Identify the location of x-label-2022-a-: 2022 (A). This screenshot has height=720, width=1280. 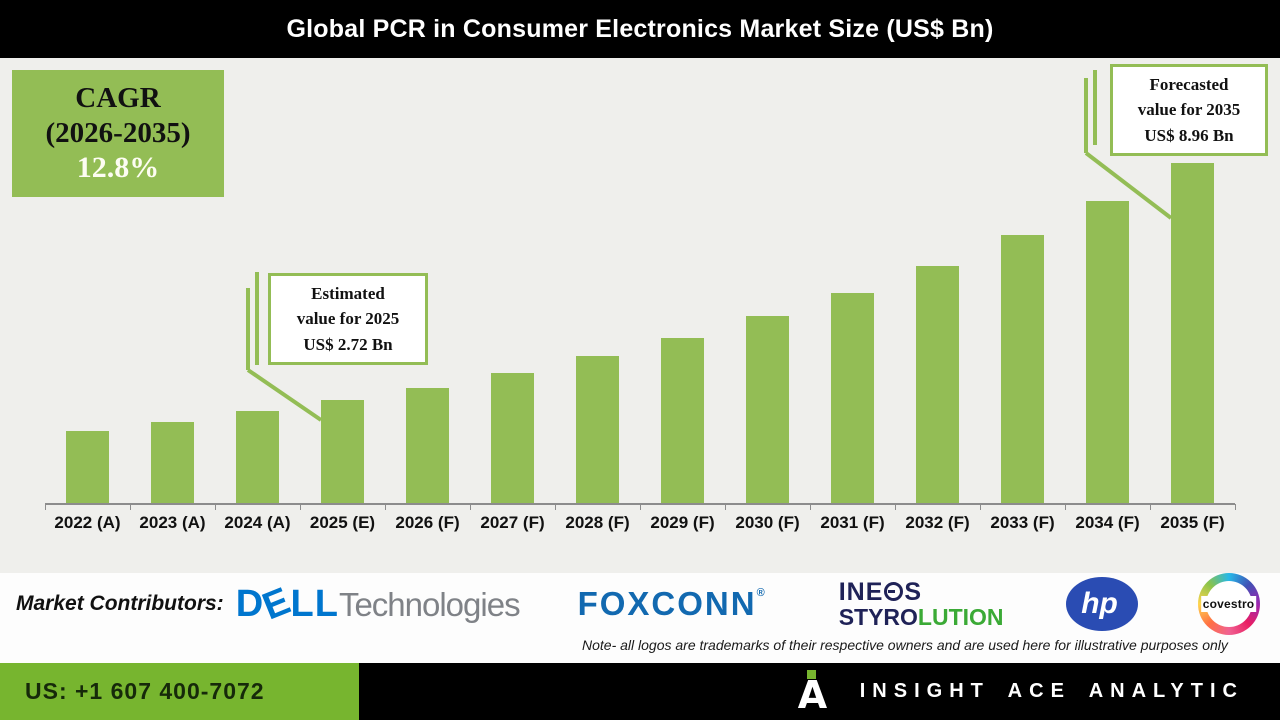
(87, 522).